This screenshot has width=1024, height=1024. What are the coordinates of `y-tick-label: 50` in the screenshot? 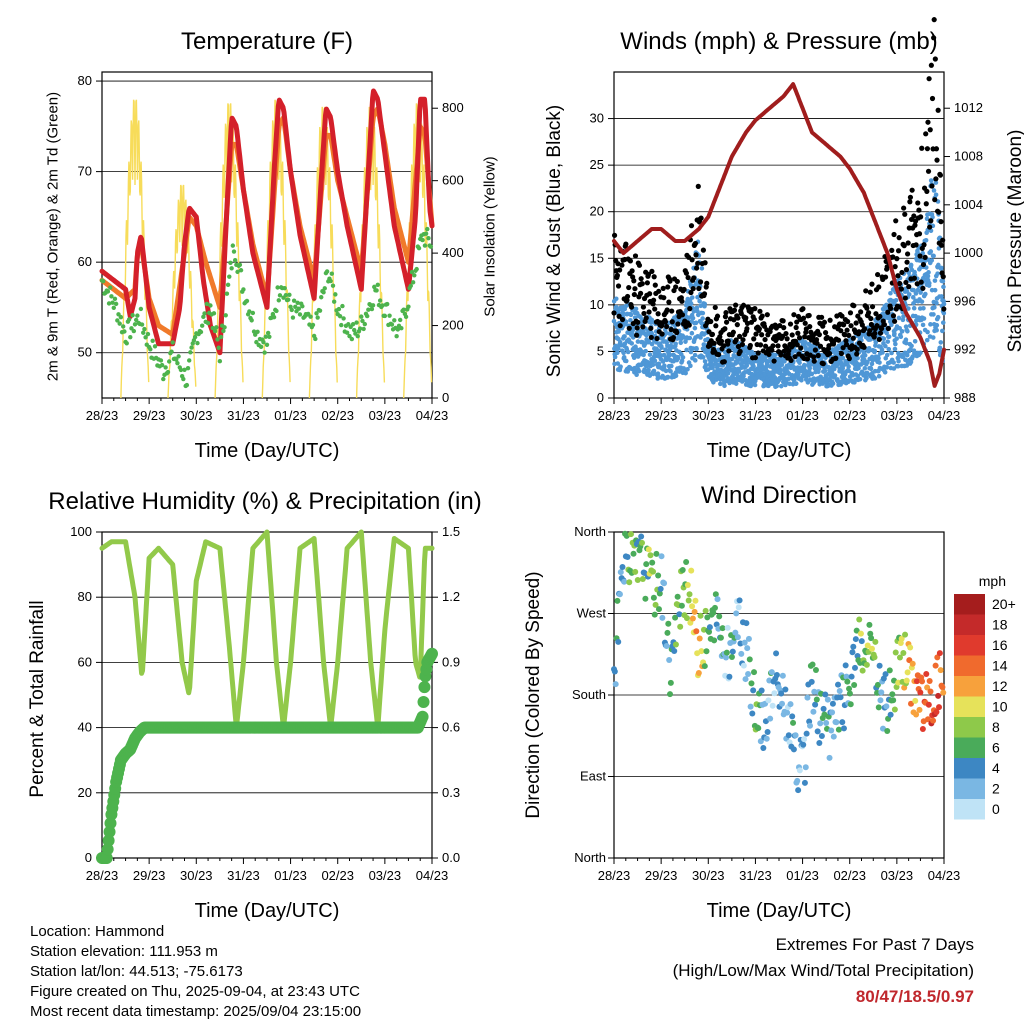 It's located at (85, 352).